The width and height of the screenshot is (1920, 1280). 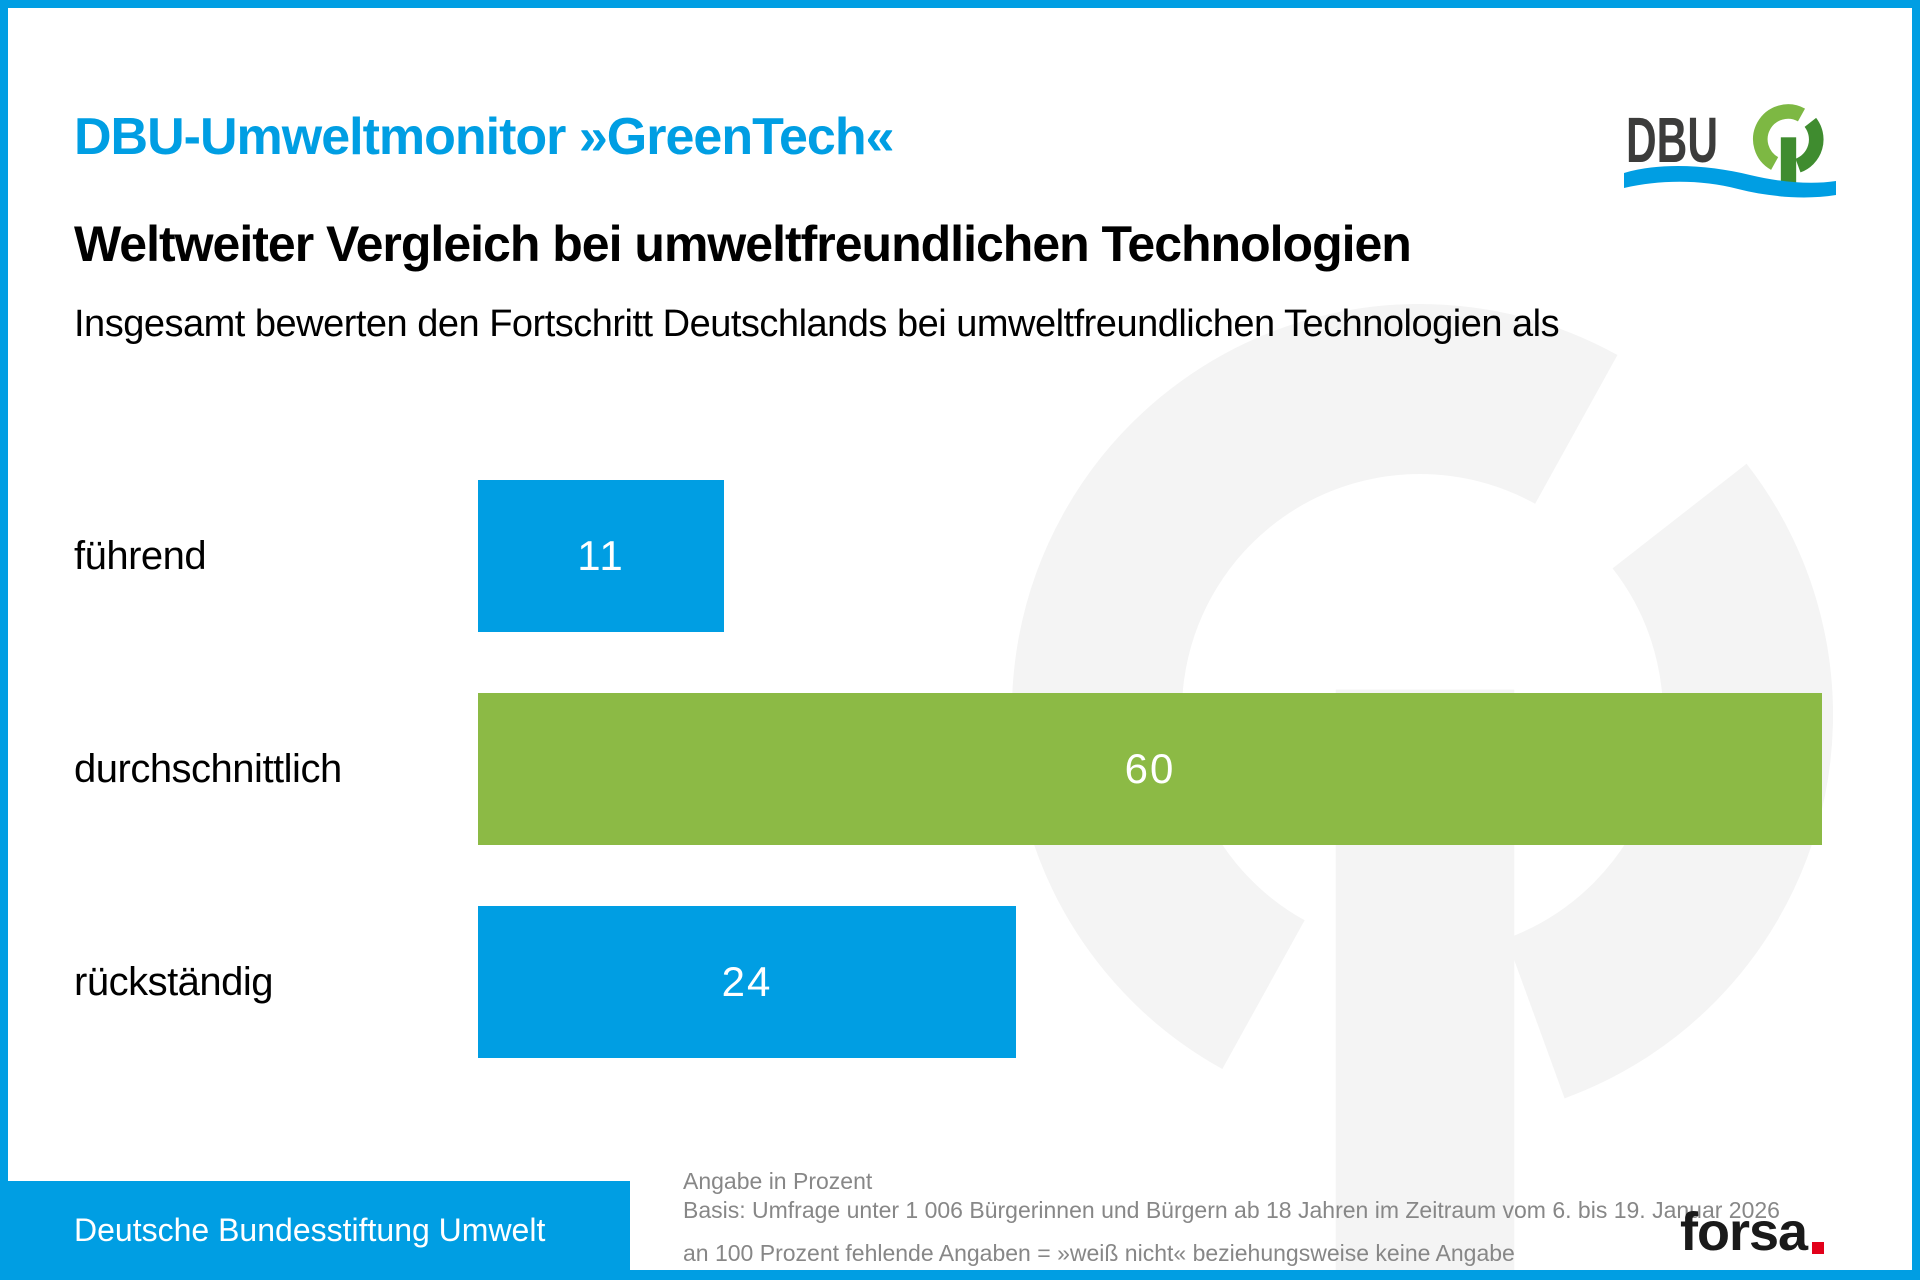 What do you see at coordinates (1818, 1248) in the screenshot?
I see `forsa-dot-icon` at bounding box center [1818, 1248].